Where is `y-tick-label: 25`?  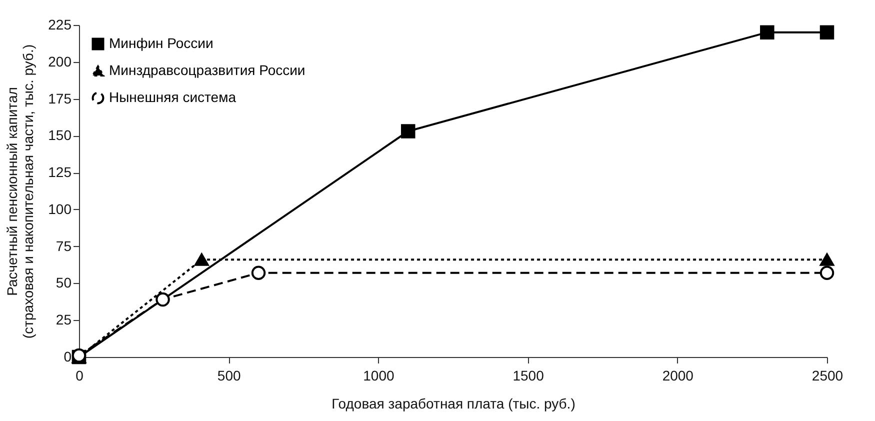
y-tick-label: 25 is located at coordinates (64, 320).